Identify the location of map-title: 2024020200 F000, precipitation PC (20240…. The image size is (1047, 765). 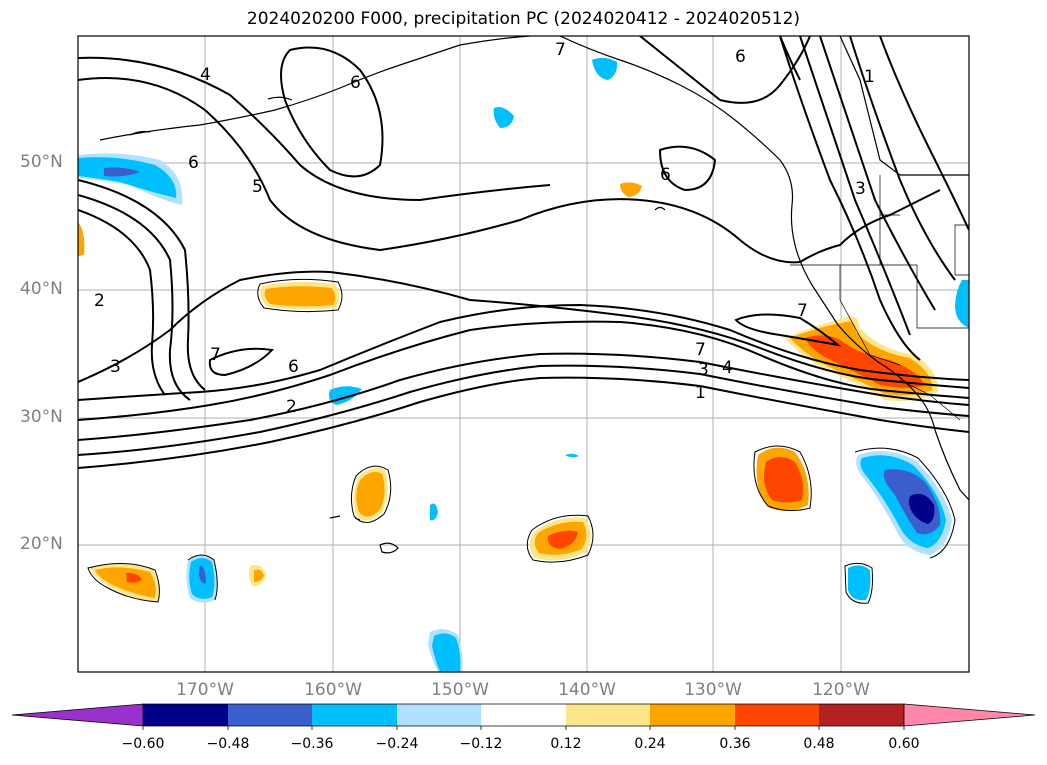
(523, 19).